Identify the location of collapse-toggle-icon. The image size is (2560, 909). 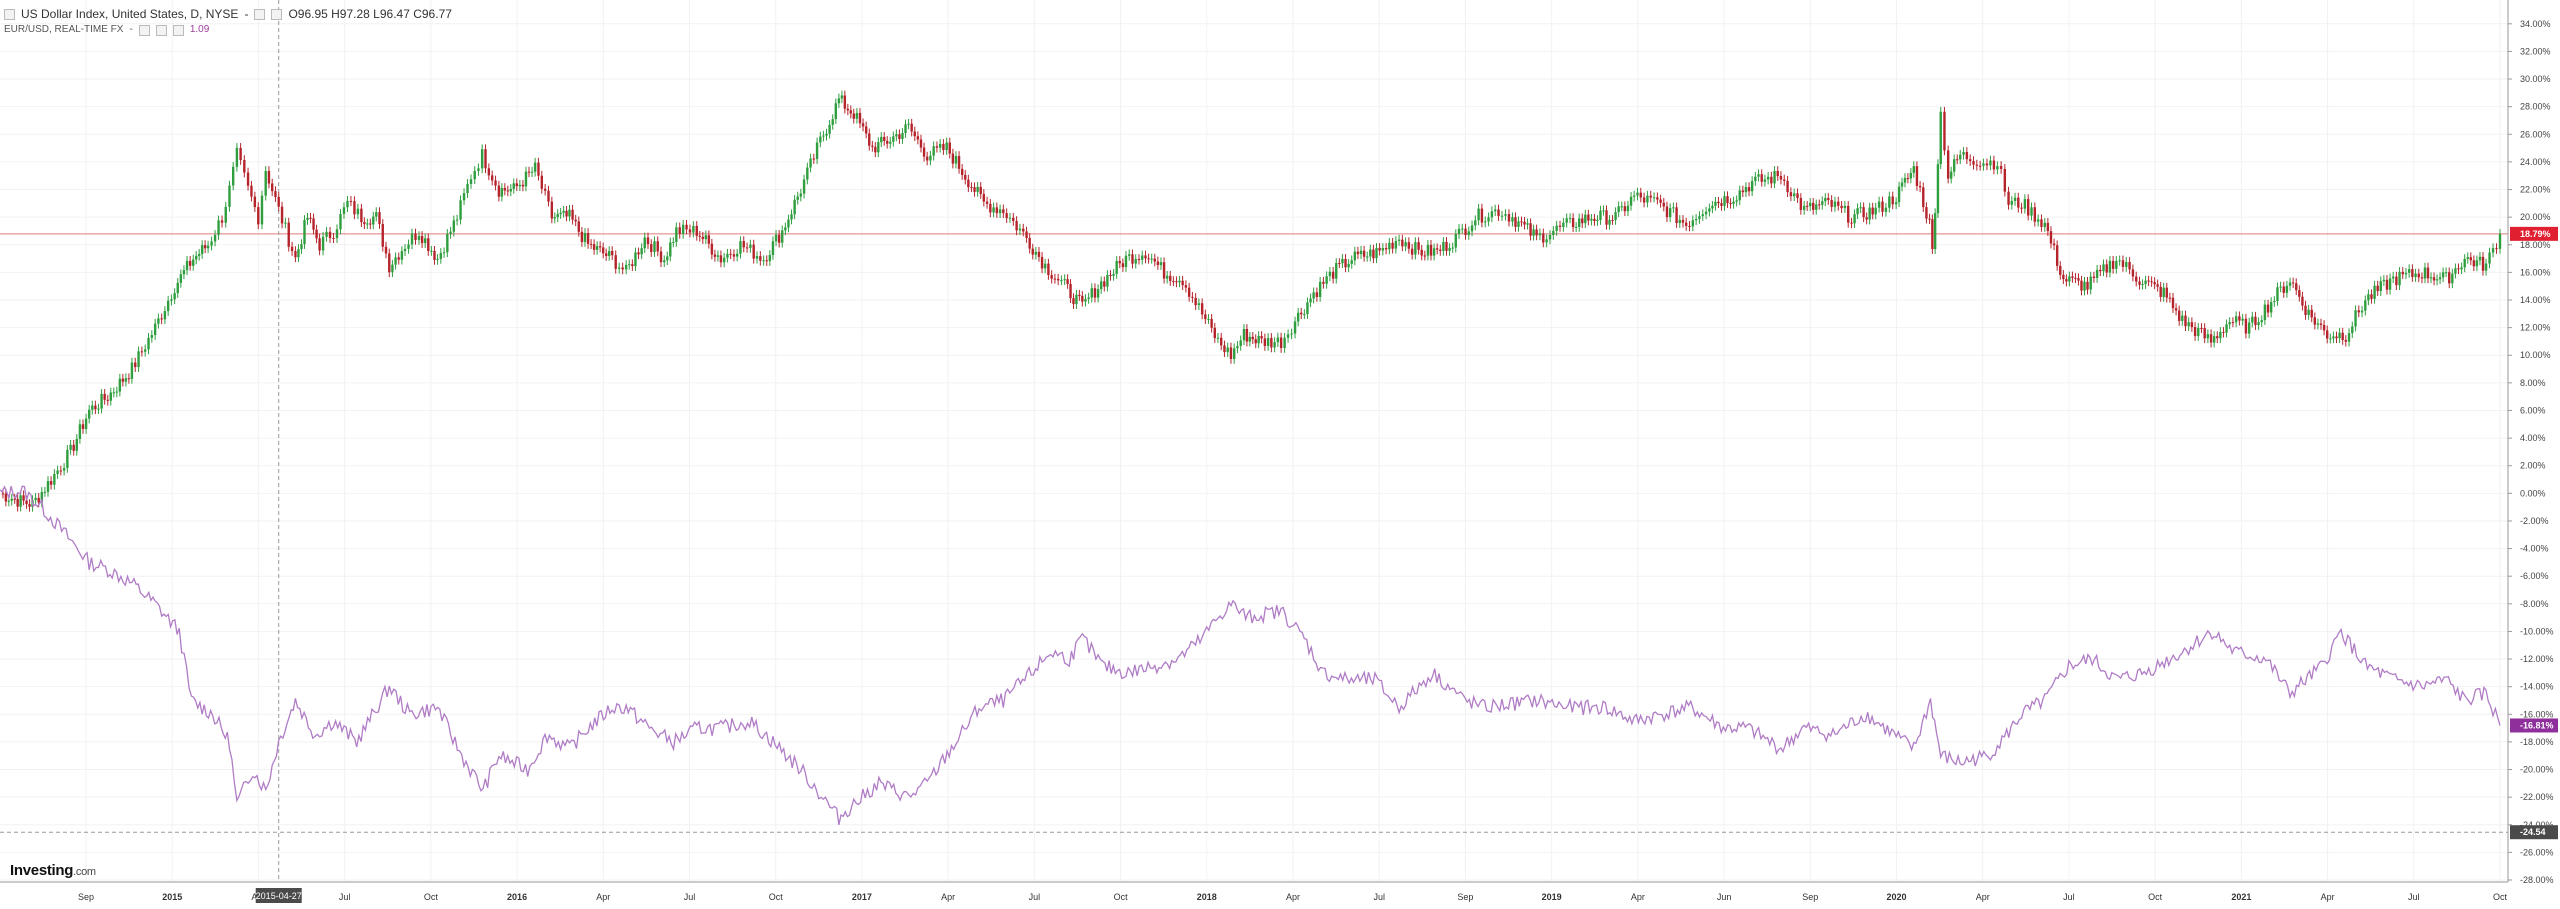
(9, 14).